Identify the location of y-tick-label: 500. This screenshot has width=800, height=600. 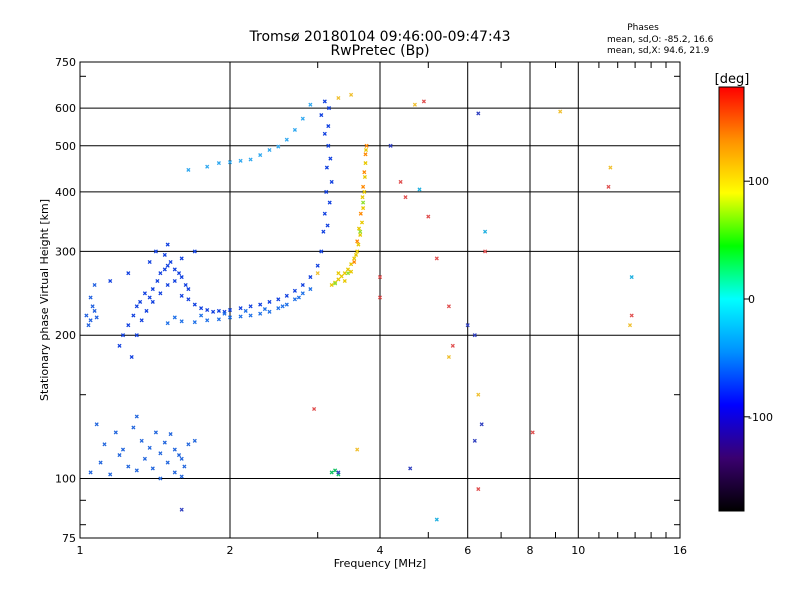
(65, 146).